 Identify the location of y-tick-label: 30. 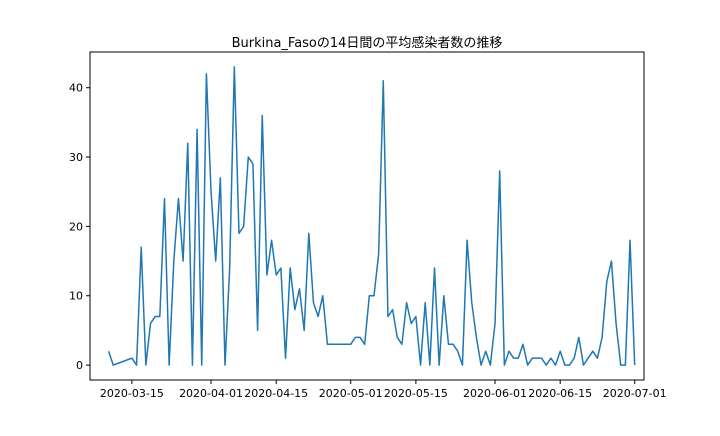
(76, 157).